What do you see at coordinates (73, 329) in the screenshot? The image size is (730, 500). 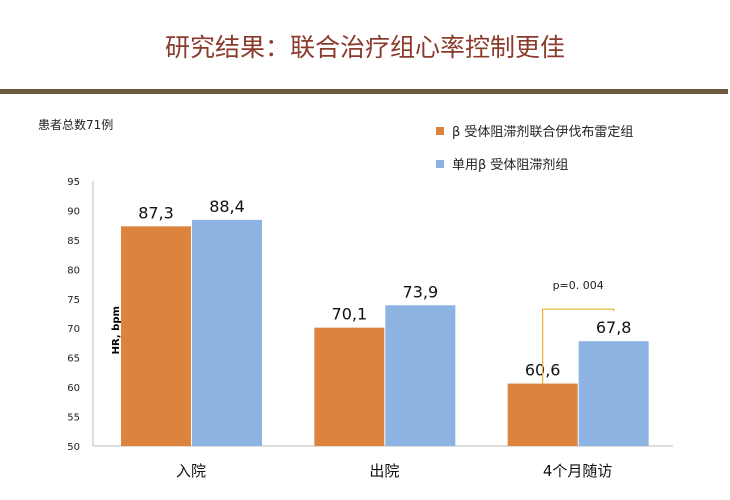 I see `y-tick-label: 70` at bounding box center [73, 329].